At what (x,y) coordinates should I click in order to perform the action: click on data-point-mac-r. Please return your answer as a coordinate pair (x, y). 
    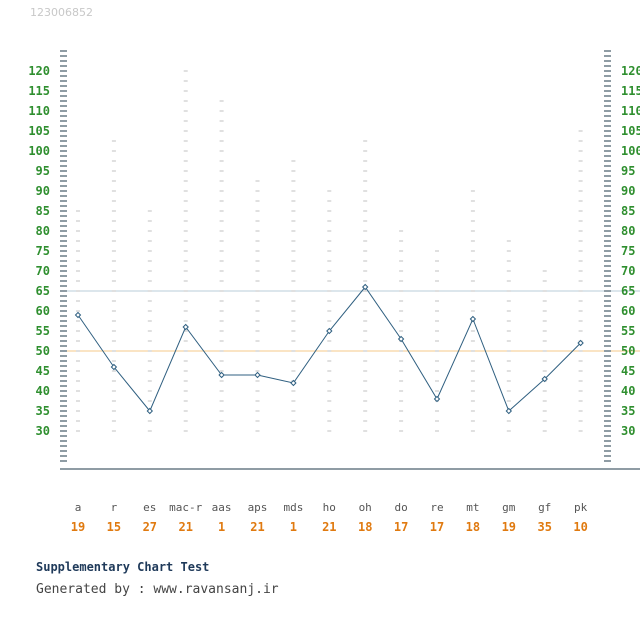
    Looking at the image, I should click on (185, 327).